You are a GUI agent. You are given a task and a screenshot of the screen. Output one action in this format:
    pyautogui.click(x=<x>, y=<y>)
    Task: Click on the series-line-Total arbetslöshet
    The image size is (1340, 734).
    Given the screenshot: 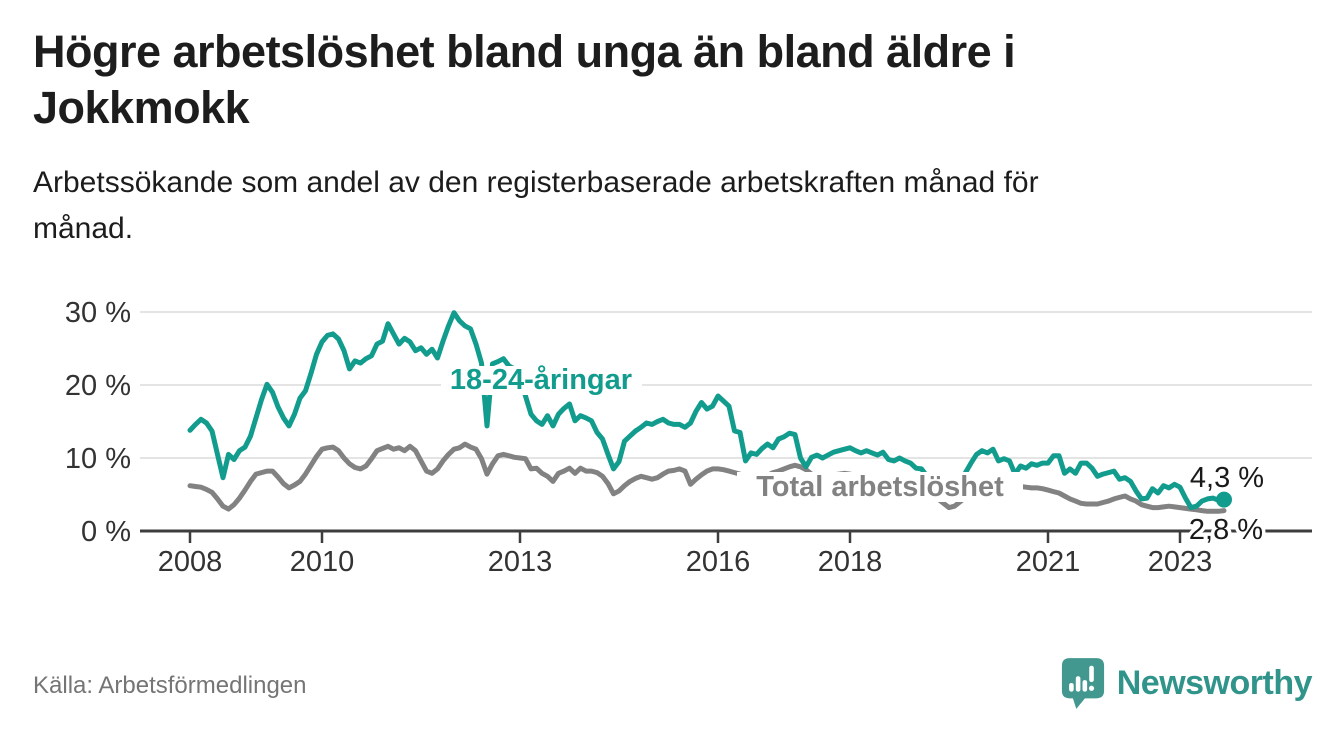 What is the action you would take?
    pyautogui.click(x=707, y=477)
    